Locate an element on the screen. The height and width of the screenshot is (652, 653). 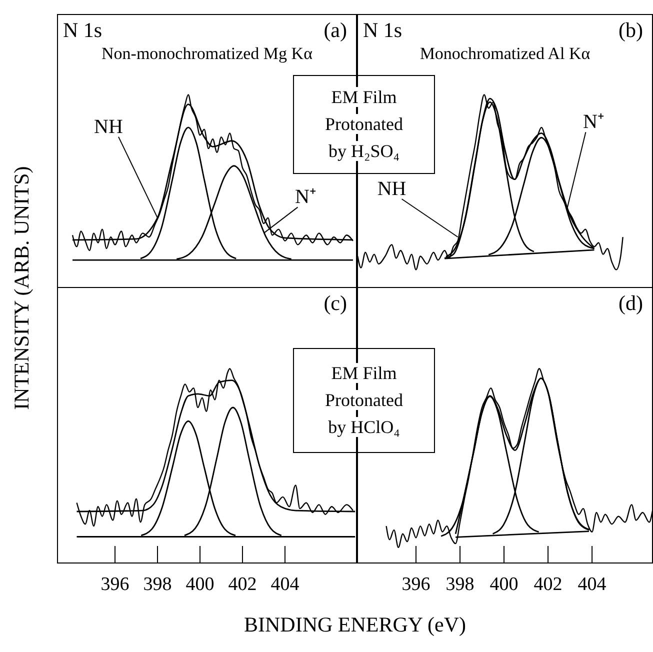
text: (d) is located at coordinates (630, 303).